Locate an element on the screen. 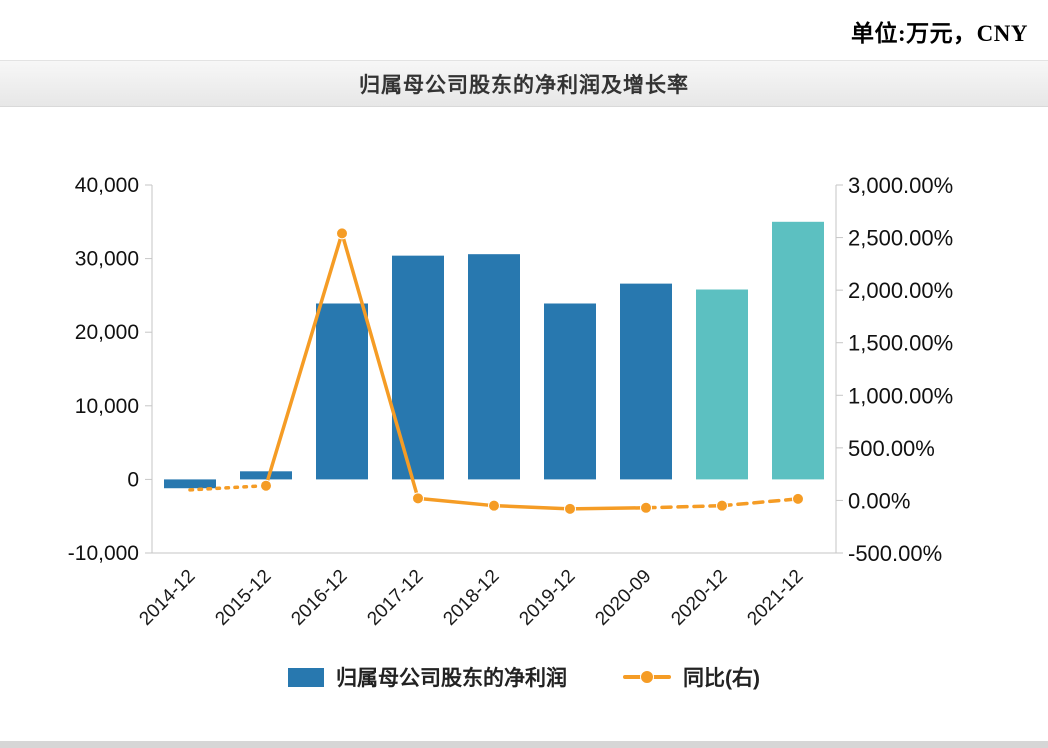 This screenshot has width=1048, height=748. svg-text: 2018-12 is located at coordinates (471, 598).